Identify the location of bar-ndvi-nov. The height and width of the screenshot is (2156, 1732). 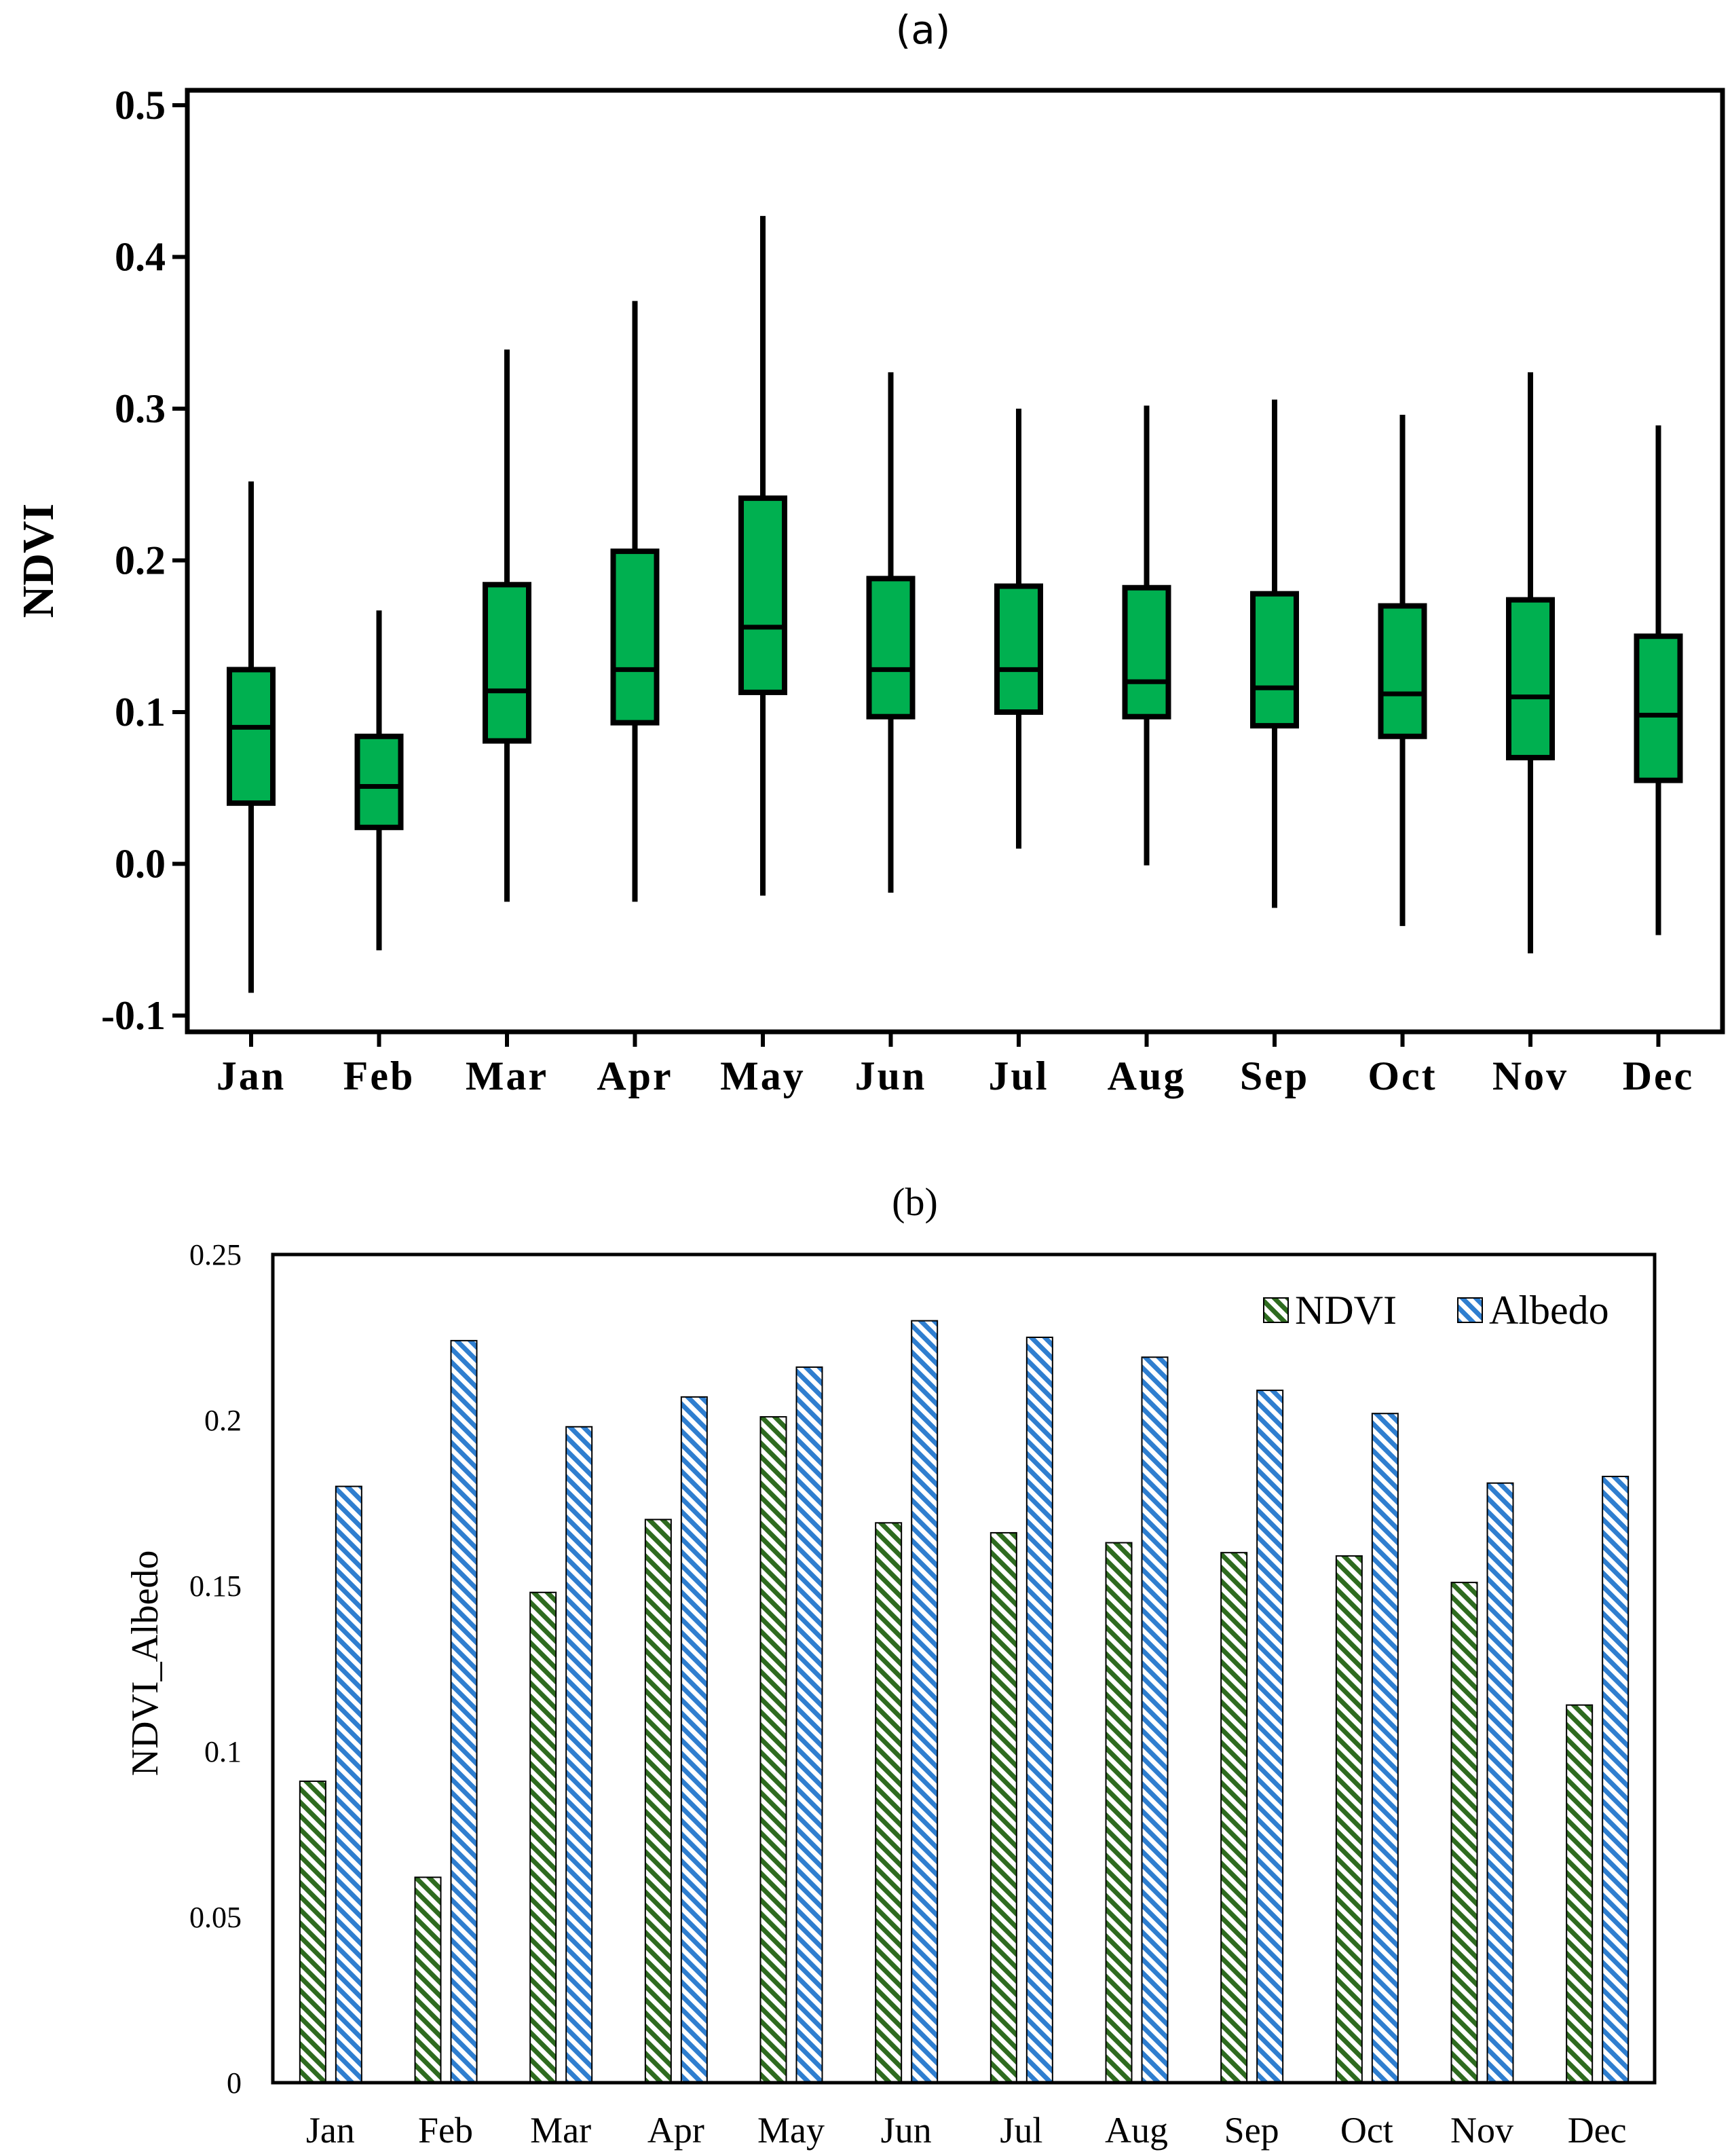
(1464, 1833).